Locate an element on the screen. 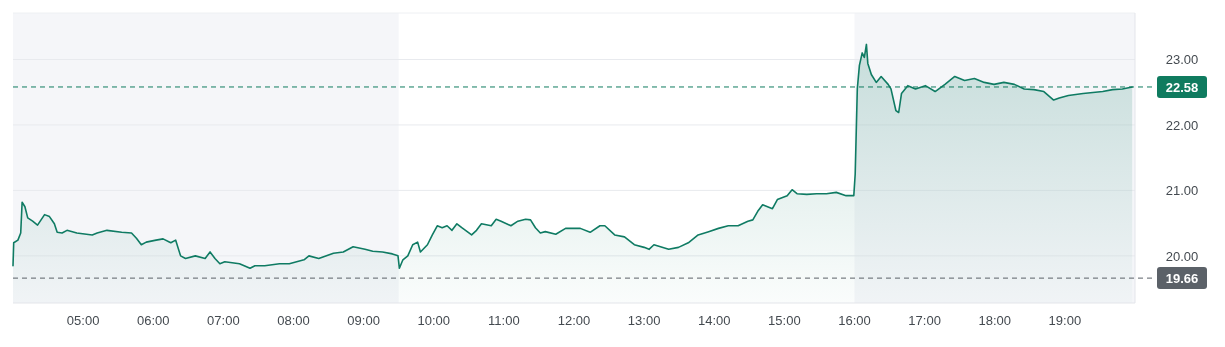 The height and width of the screenshot is (347, 1225). x-tick-label: 15:00 is located at coordinates (784, 320).